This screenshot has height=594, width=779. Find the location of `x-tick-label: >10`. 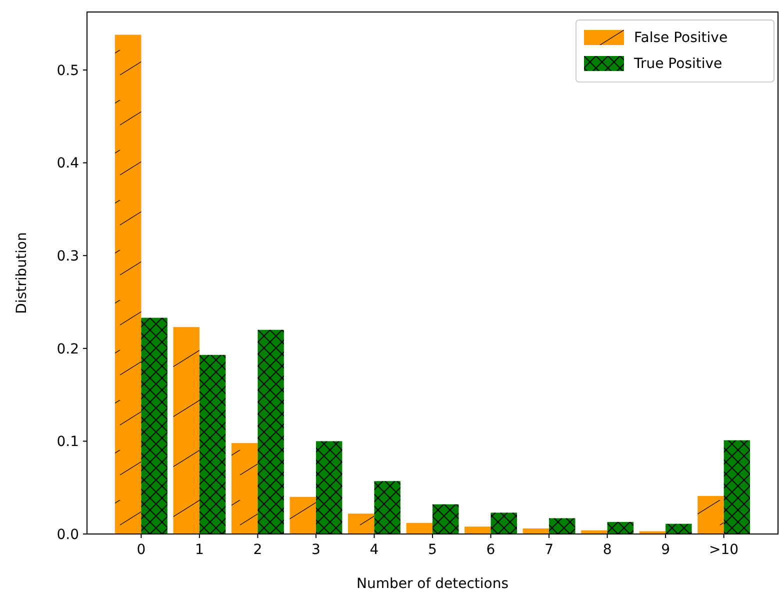

x-tick-label: >10 is located at coordinates (724, 550).